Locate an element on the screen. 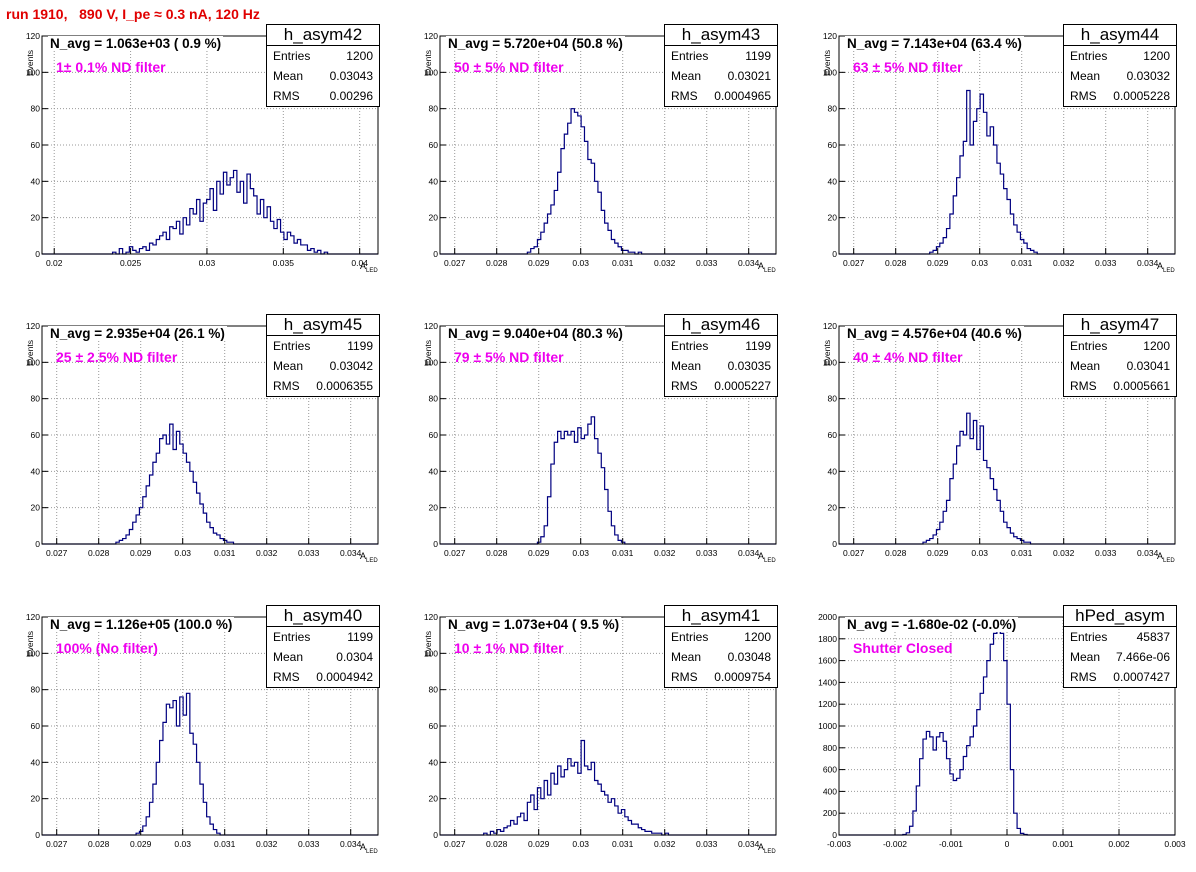 The image size is (1196, 872). stats-value: 0.0005228 is located at coordinates (1141, 96).